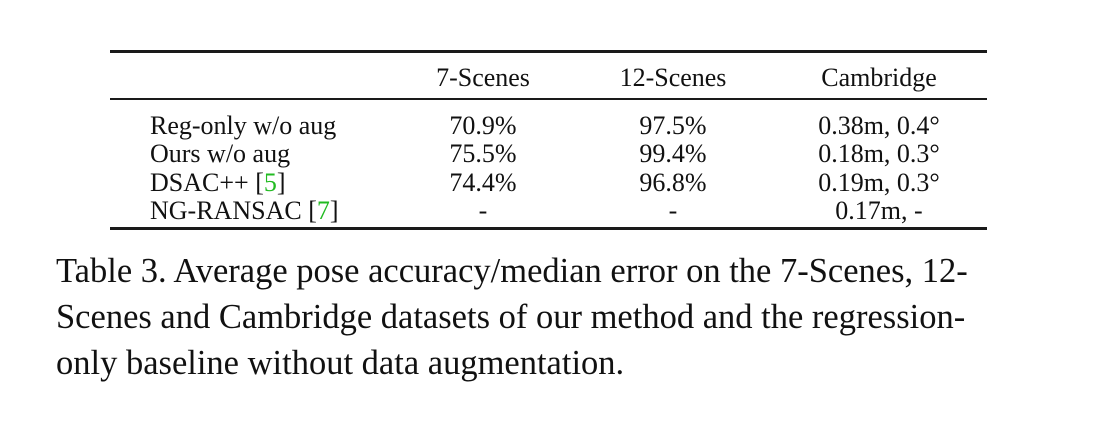 The image size is (1097, 422). I want to click on row-method-with-citation: NG-RANSAC [7], so click(244, 210).